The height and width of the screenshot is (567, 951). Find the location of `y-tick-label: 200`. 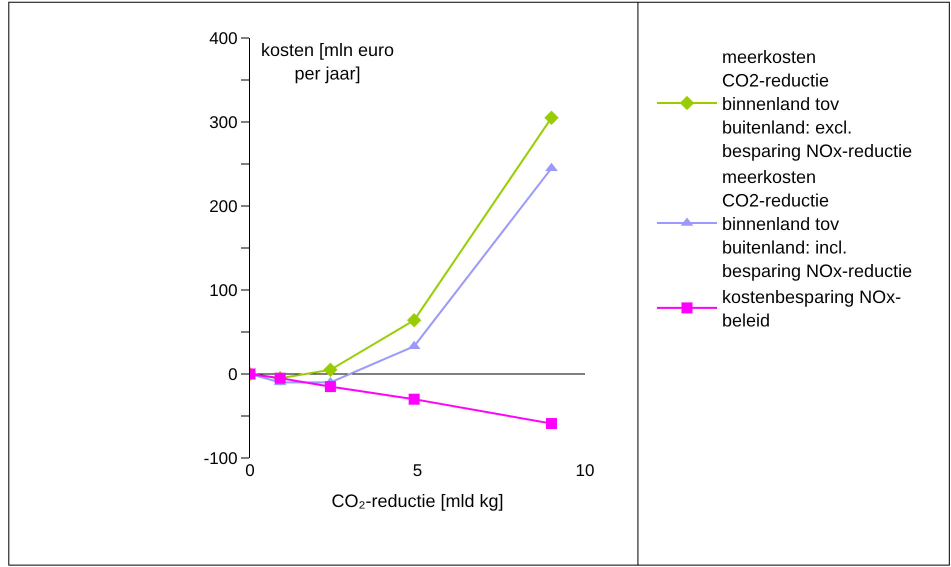

y-tick-label: 200 is located at coordinates (223, 206).